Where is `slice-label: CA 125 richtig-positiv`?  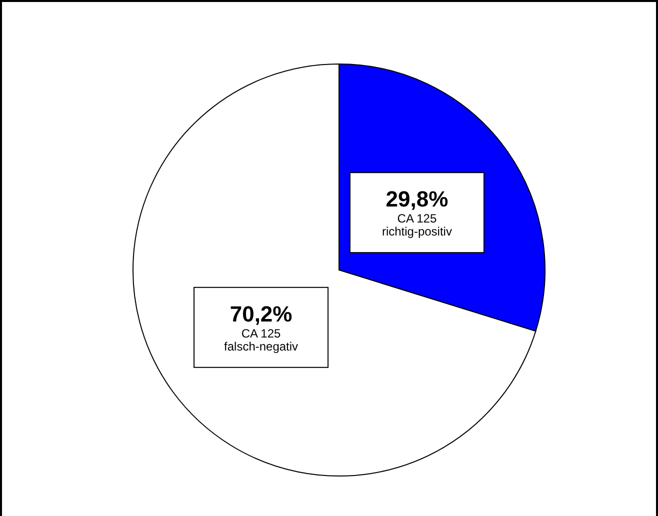
slice-label: CA 125 richtig-positiv is located at coordinates (417, 225).